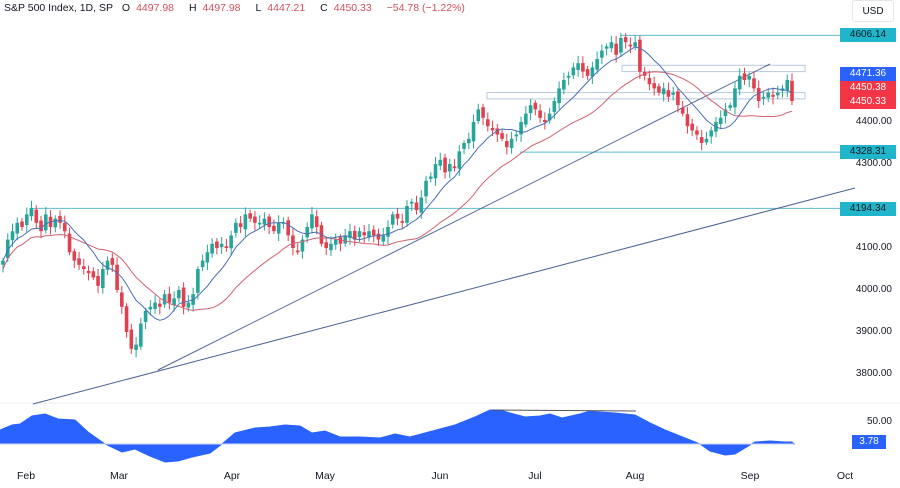 The image size is (900, 488). Describe the element at coordinates (425, 8) in the screenshot. I see `change-value: −54.78 (−1.22%)` at that location.